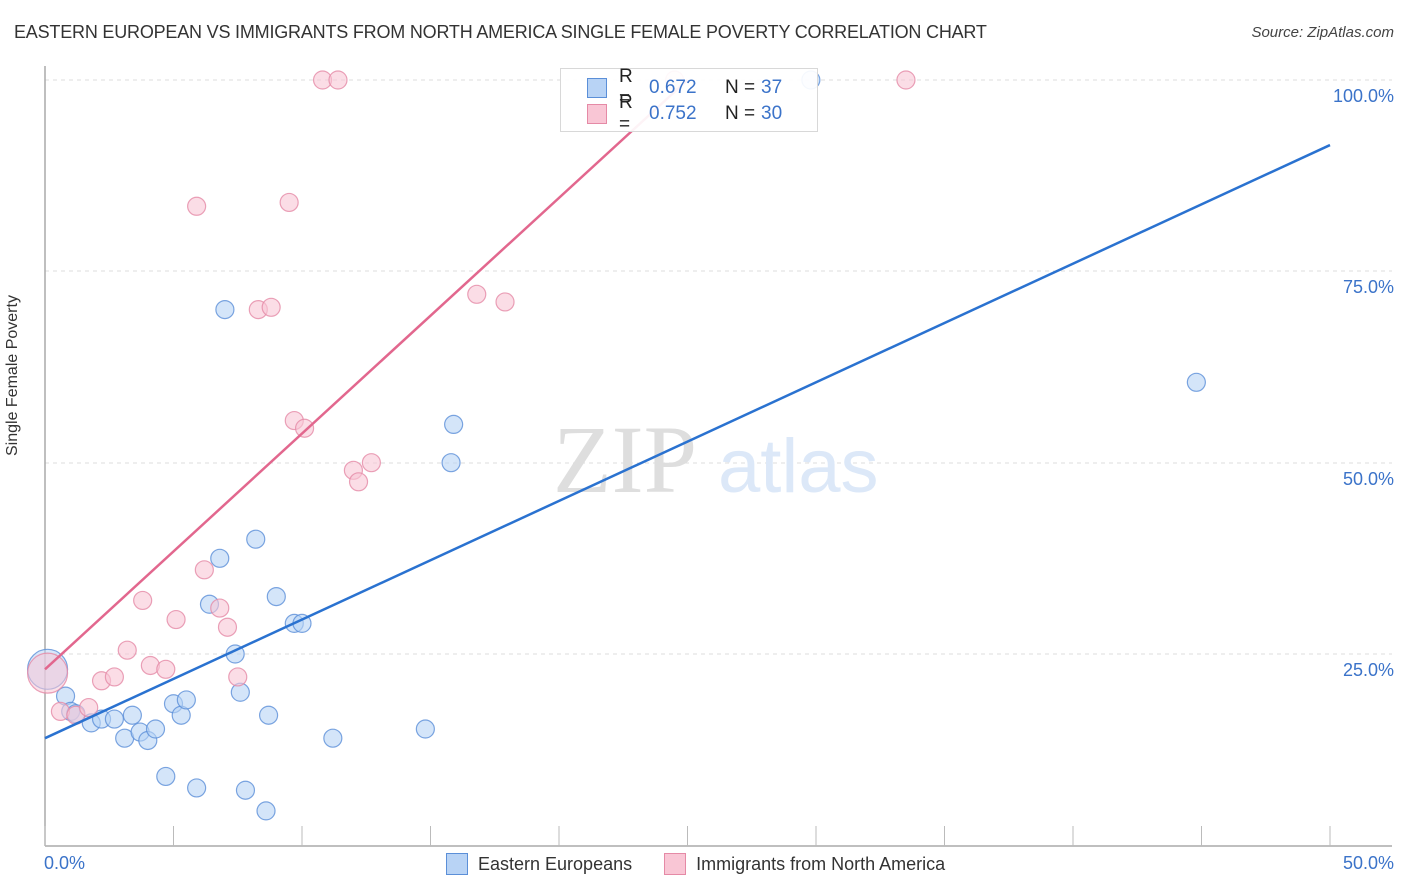 The width and height of the screenshot is (1406, 892). What do you see at coordinates (673, 113) in the screenshot?
I see `r-value: 0.752` at bounding box center [673, 113].